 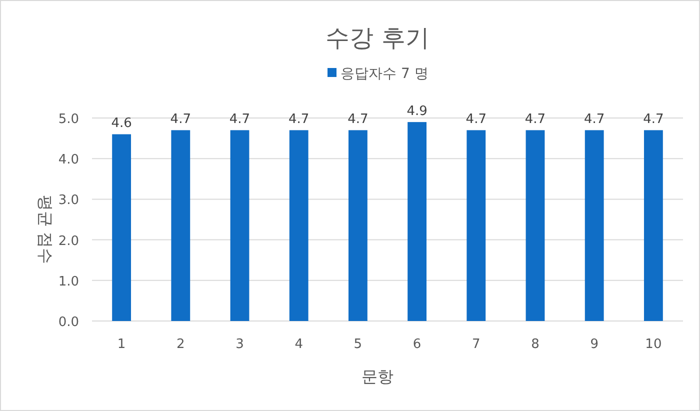 What do you see at coordinates (417, 112) in the screenshot?
I see `data-label: 4.9` at bounding box center [417, 112].